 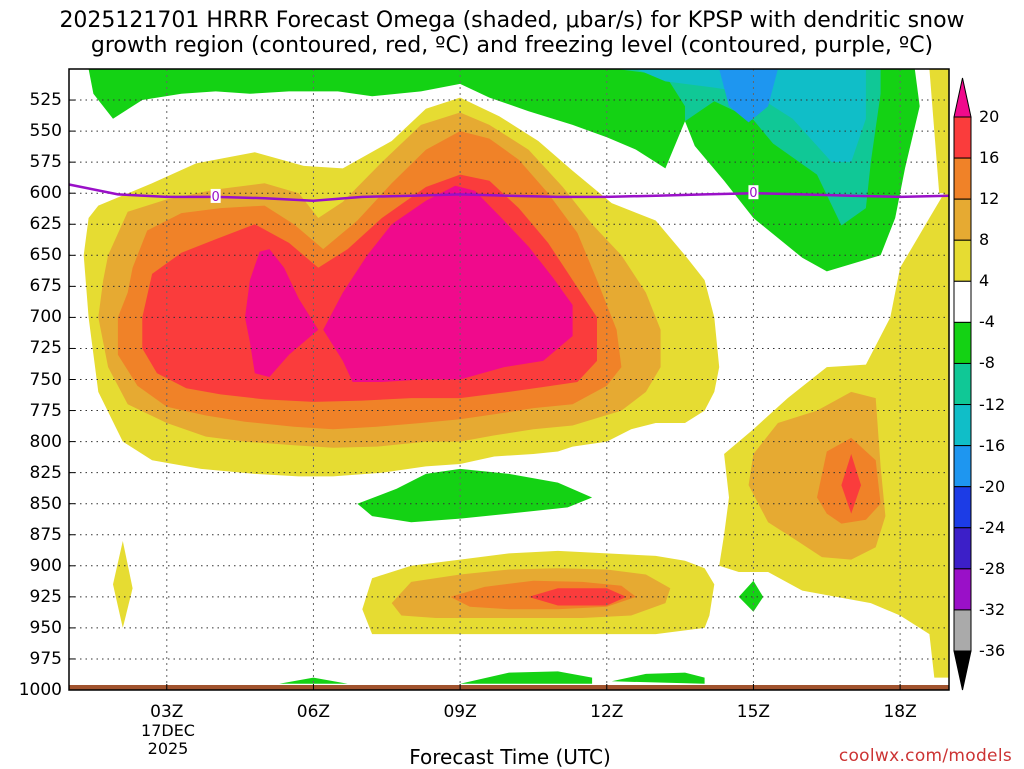 What do you see at coordinates (992, 650) in the screenshot?
I see `colorbar-label--36: -36` at bounding box center [992, 650].